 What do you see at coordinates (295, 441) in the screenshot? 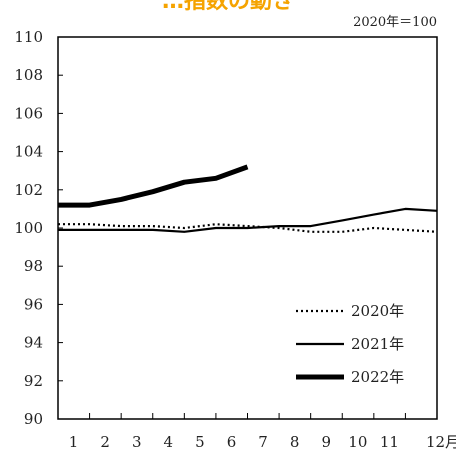
I see `x-tick-label: 8` at bounding box center [295, 441].